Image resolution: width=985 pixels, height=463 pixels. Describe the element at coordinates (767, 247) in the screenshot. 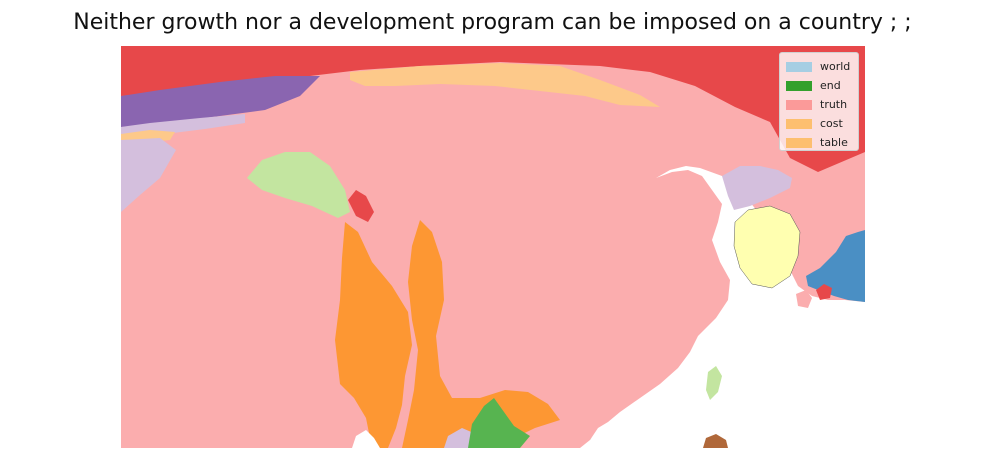

I see `region-yellow` at that location.